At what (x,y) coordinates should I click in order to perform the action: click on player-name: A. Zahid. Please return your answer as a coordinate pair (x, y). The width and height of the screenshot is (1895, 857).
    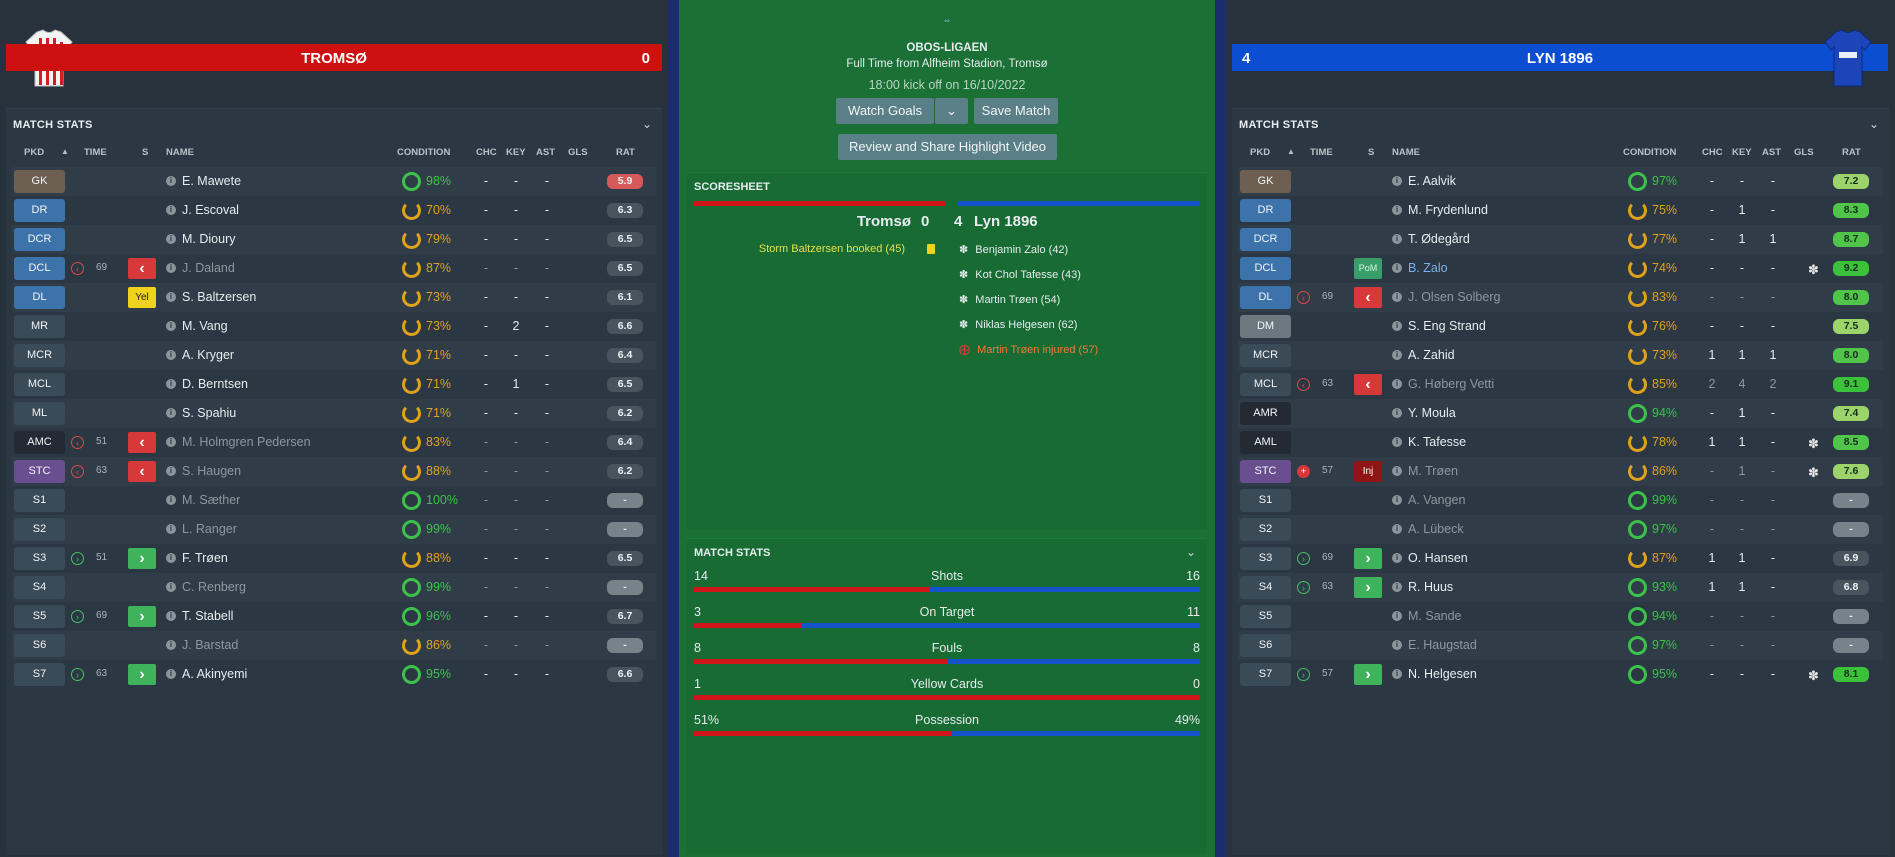
    Looking at the image, I should click on (1431, 355).